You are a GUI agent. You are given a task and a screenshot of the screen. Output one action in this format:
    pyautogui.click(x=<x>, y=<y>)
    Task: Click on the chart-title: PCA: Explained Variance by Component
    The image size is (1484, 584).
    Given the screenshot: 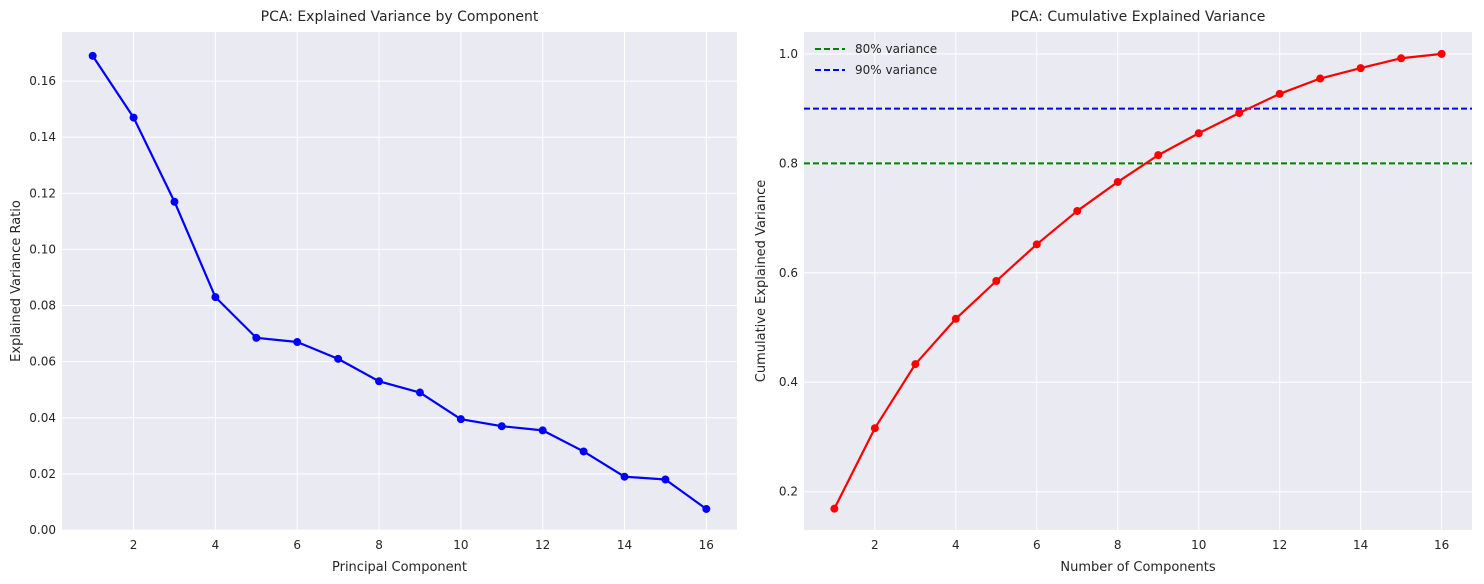 What is the action you would take?
    pyautogui.click(x=400, y=17)
    